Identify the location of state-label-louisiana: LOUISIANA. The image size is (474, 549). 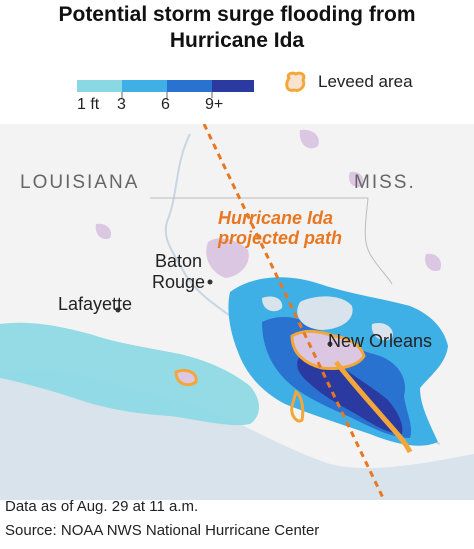
(80, 182).